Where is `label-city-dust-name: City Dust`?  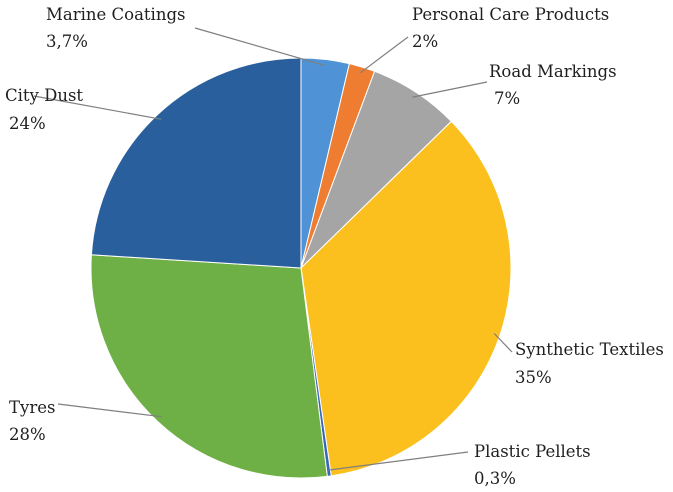 label-city-dust-name: City Dust is located at coordinates (44, 95).